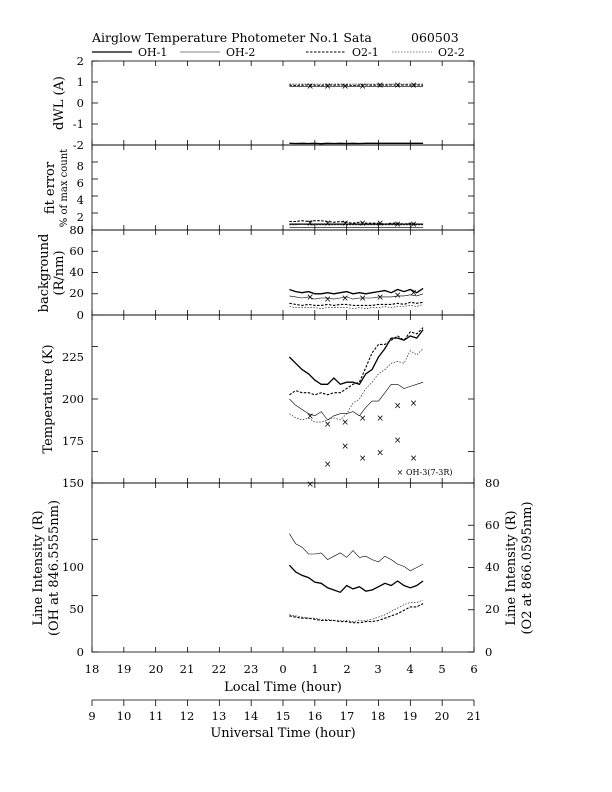 This screenshot has height=792, width=612. What do you see at coordinates (473, 669) in the screenshot?
I see `local-tick: 6` at bounding box center [473, 669].